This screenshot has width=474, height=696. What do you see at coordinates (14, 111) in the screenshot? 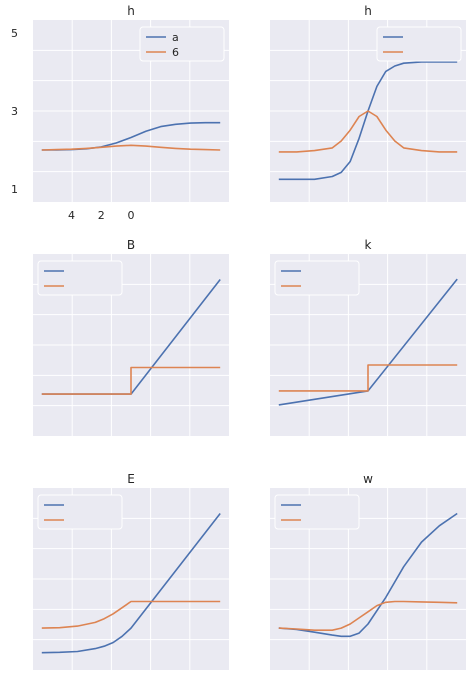
I see `y-tick-label: 3` at bounding box center [14, 111].